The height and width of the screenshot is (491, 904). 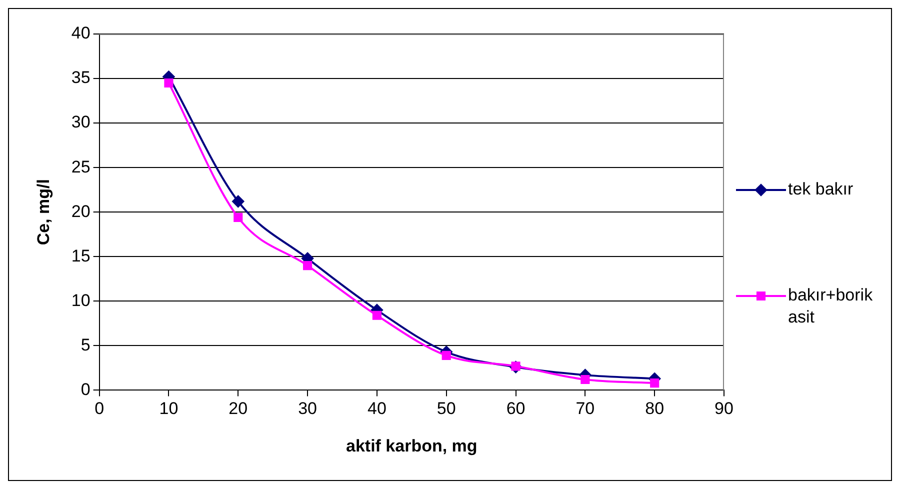 What do you see at coordinates (831, 306) in the screenshot?
I see `legend-label: bakır+borik asit` at bounding box center [831, 306].